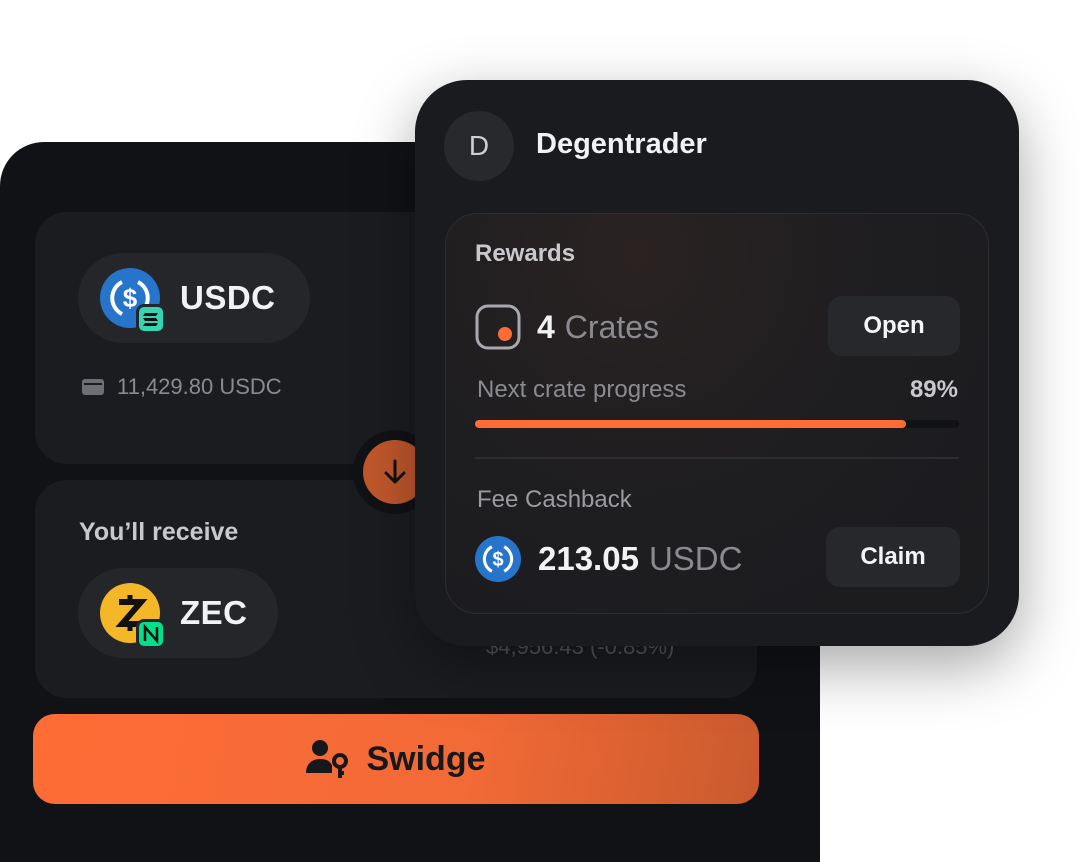 The image size is (1080, 862). I want to click on cashback-unit: USDC, so click(695, 558).